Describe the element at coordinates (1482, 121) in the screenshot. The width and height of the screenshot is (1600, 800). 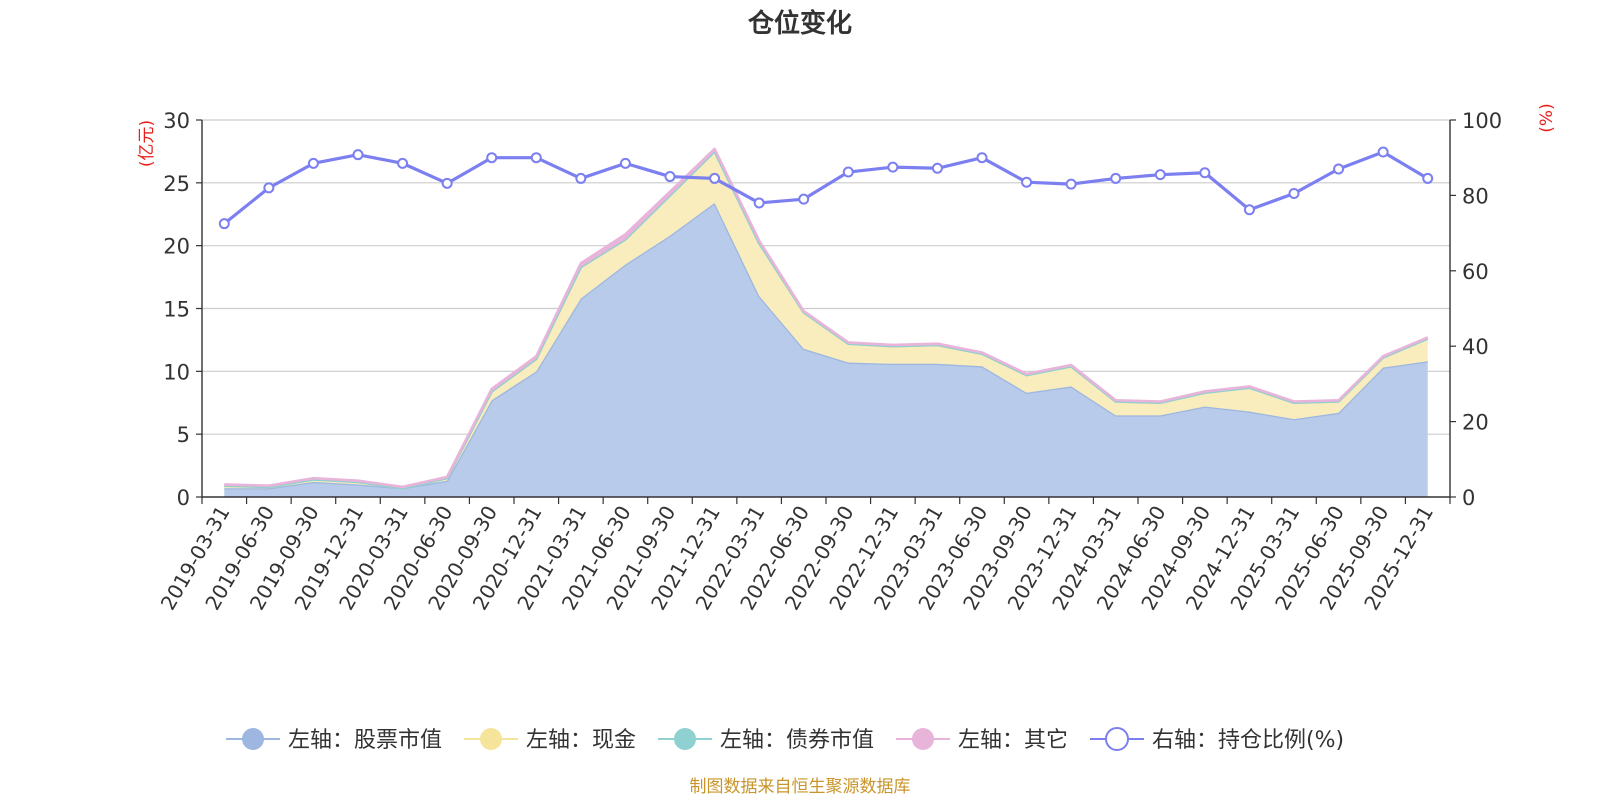
I see `right-axis-label: 100` at that location.